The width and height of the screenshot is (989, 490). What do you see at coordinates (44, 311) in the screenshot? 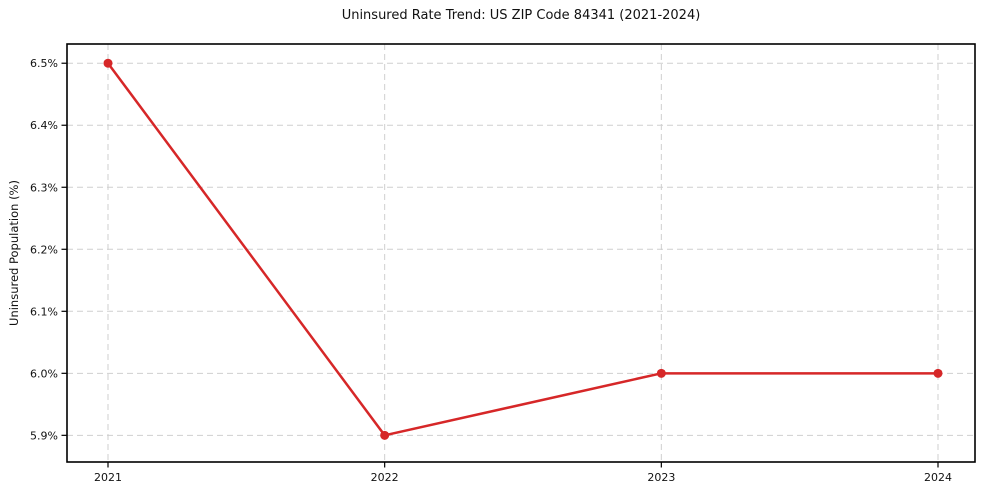
I see `y-tick-label: 6.1%` at bounding box center [44, 311].